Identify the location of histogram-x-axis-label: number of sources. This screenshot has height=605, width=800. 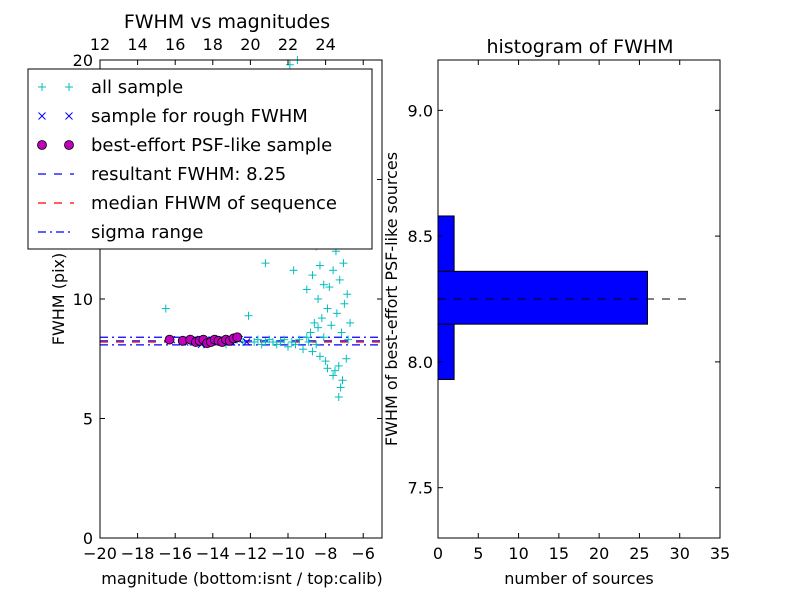
(579, 578).